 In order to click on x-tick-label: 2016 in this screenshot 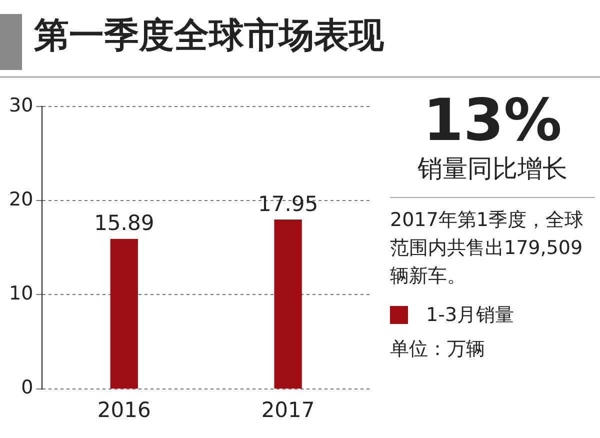, I will do `click(124, 410)`.